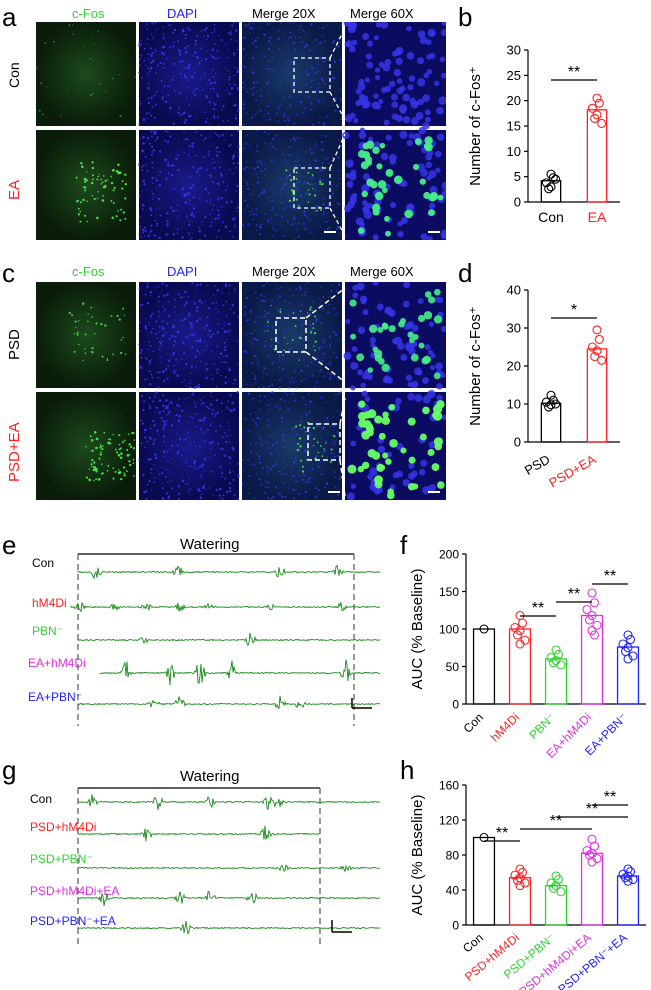 The height and width of the screenshot is (990, 651). Describe the element at coordinates (453, 891) in the screenshot. I see `y-tick-label: 40` at that location.